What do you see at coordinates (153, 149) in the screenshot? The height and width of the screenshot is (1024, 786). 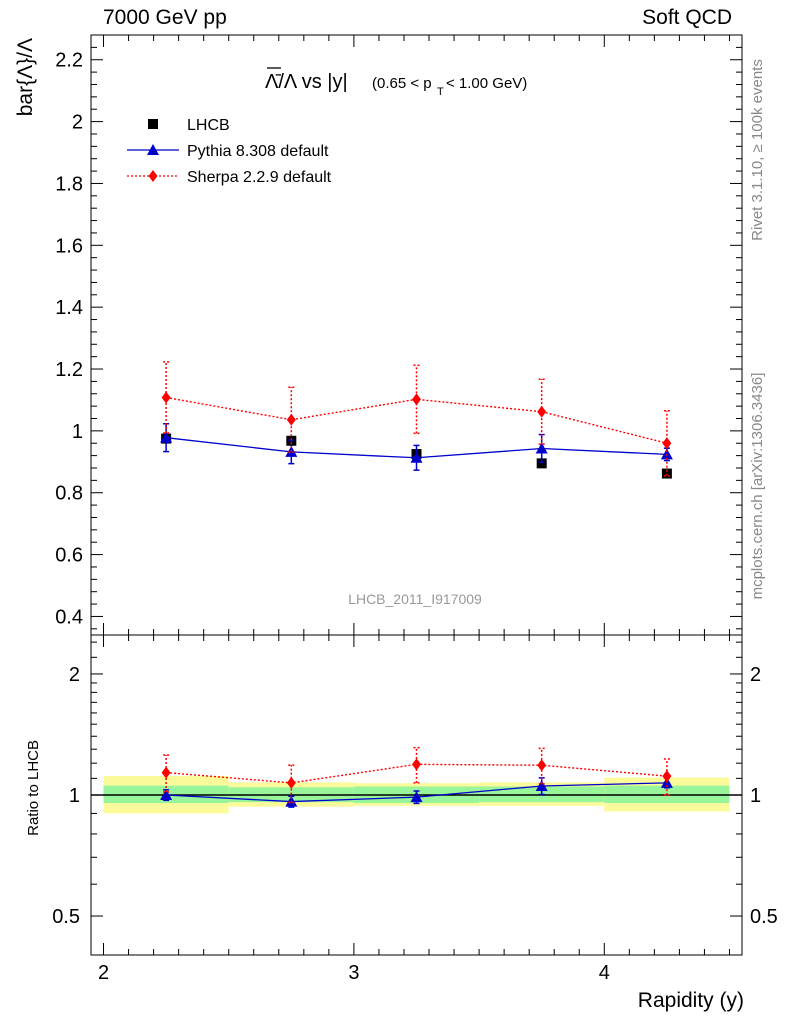 I see `legend-pythia-marker` at bounding box center [153, 149].